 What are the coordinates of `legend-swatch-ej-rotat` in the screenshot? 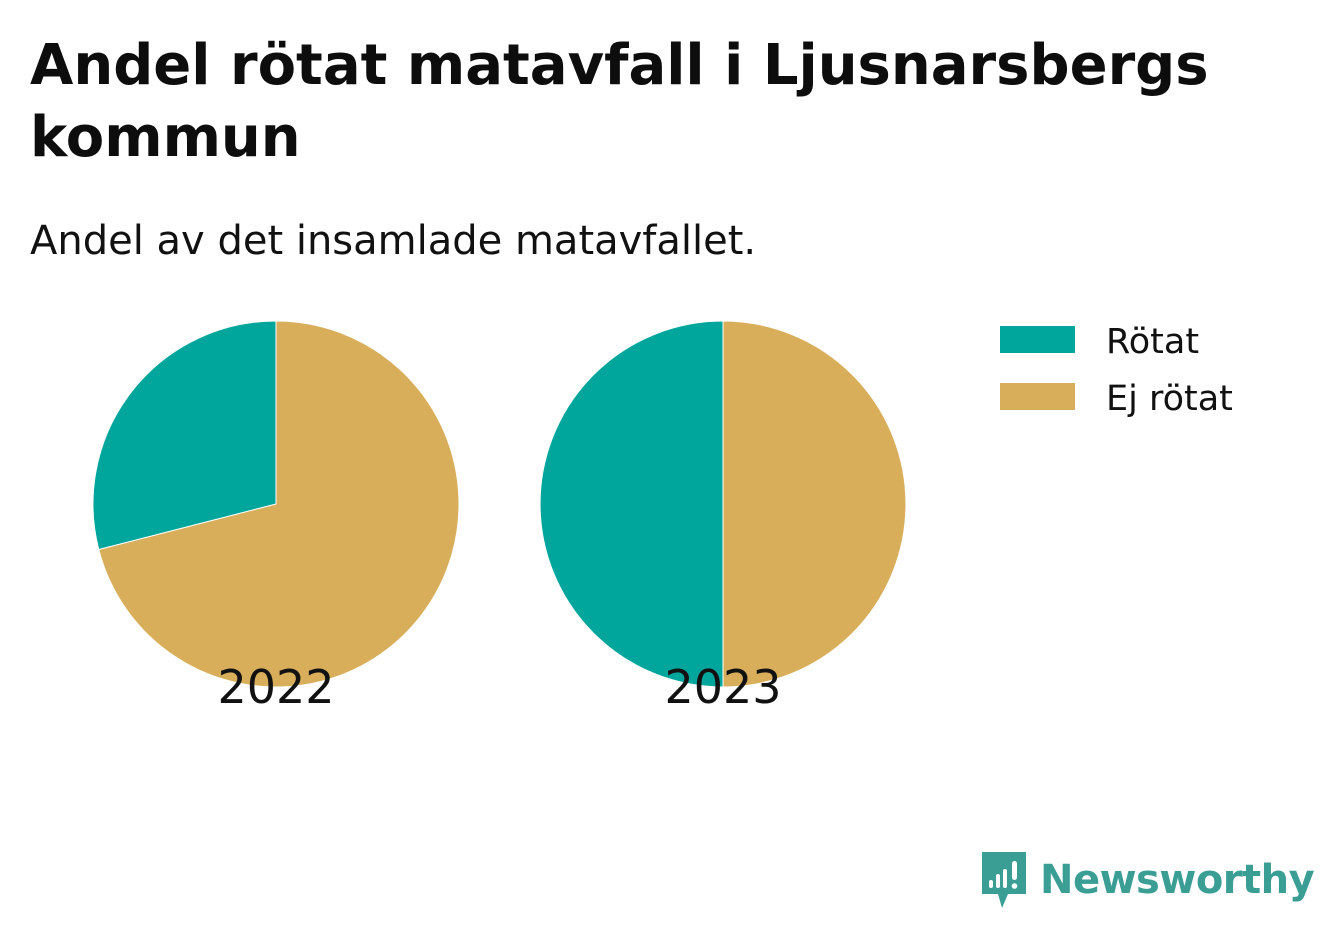 It's located at (1037, 396).